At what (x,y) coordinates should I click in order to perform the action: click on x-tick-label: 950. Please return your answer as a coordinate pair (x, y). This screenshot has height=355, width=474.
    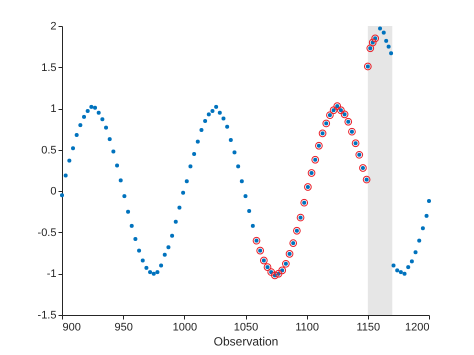
    Looking at the image, I should click on (123, 328).